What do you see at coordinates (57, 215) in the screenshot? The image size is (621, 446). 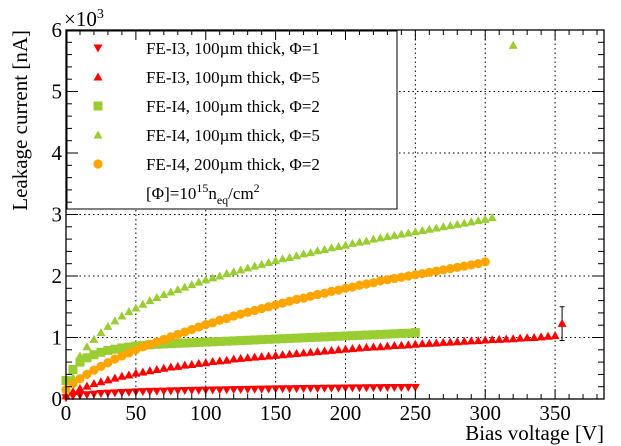 I see `y-tick-label: 3` at bounding box center [57, 215].